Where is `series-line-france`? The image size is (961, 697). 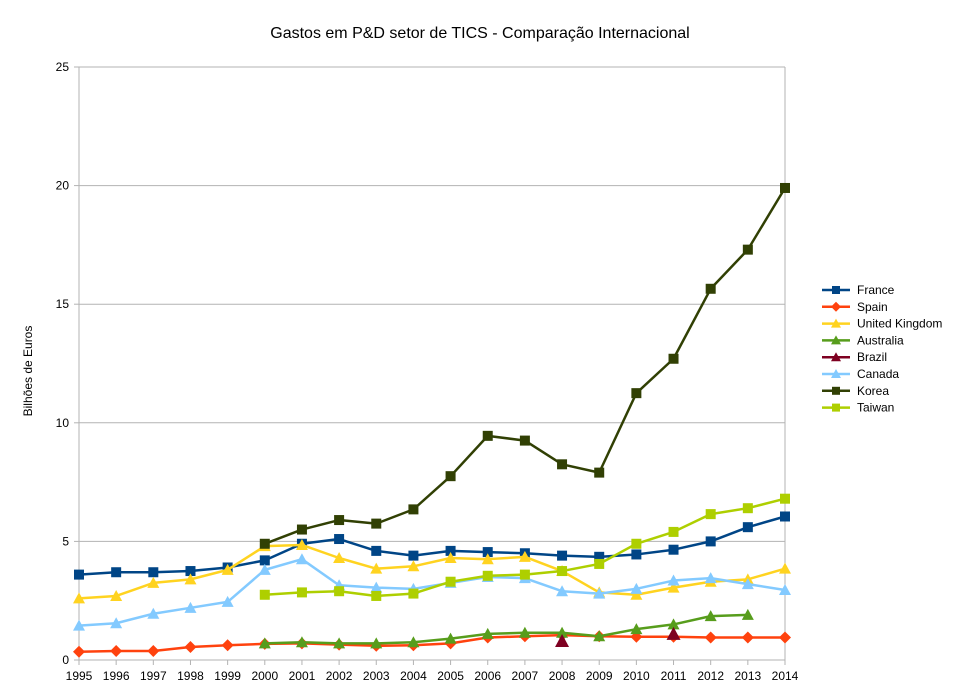 series-line-france is located at coordinates (432, 545).